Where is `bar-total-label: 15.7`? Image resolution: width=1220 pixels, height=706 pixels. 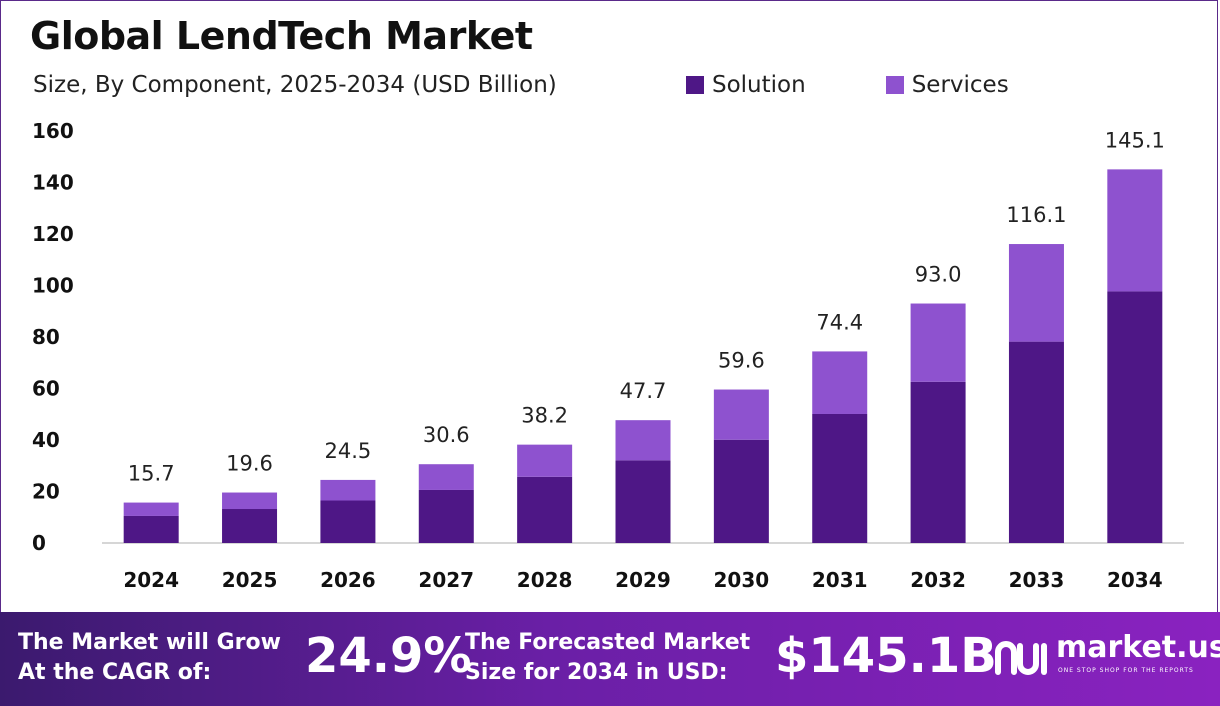
bar-total-label: 15.7 is located at coordinates (151, 474).